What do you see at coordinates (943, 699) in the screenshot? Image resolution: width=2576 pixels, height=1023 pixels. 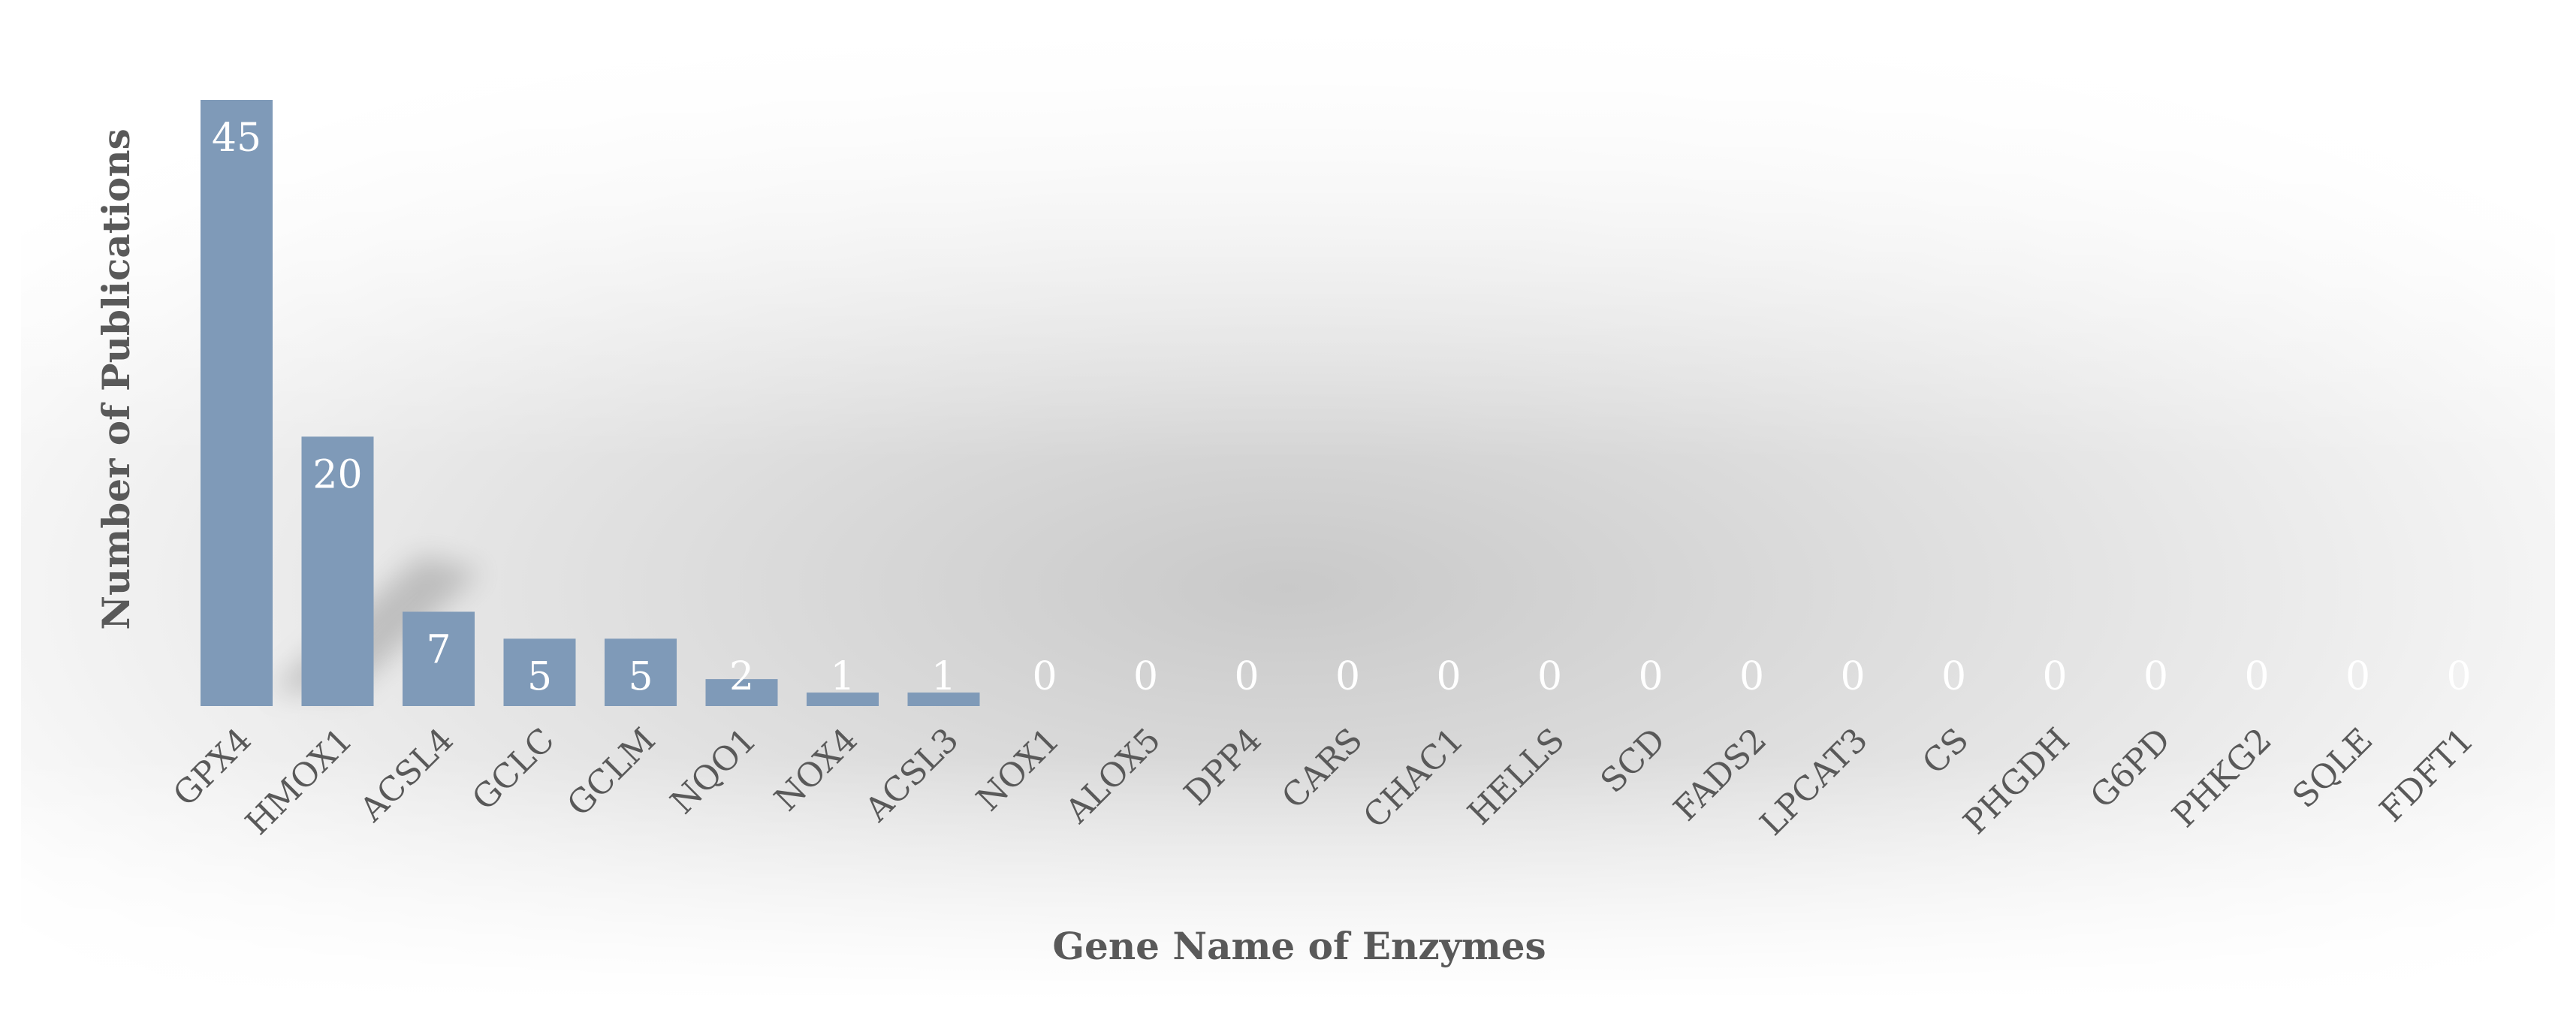 I see `bar-acsl3` at bounding box center [943, 699].